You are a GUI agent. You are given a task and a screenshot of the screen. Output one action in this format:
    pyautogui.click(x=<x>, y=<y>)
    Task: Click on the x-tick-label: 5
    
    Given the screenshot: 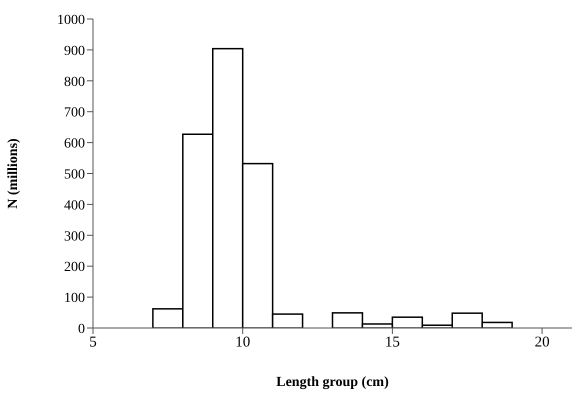 What is the action you would take?
    pyautogui.click(x=93, y=342)
    